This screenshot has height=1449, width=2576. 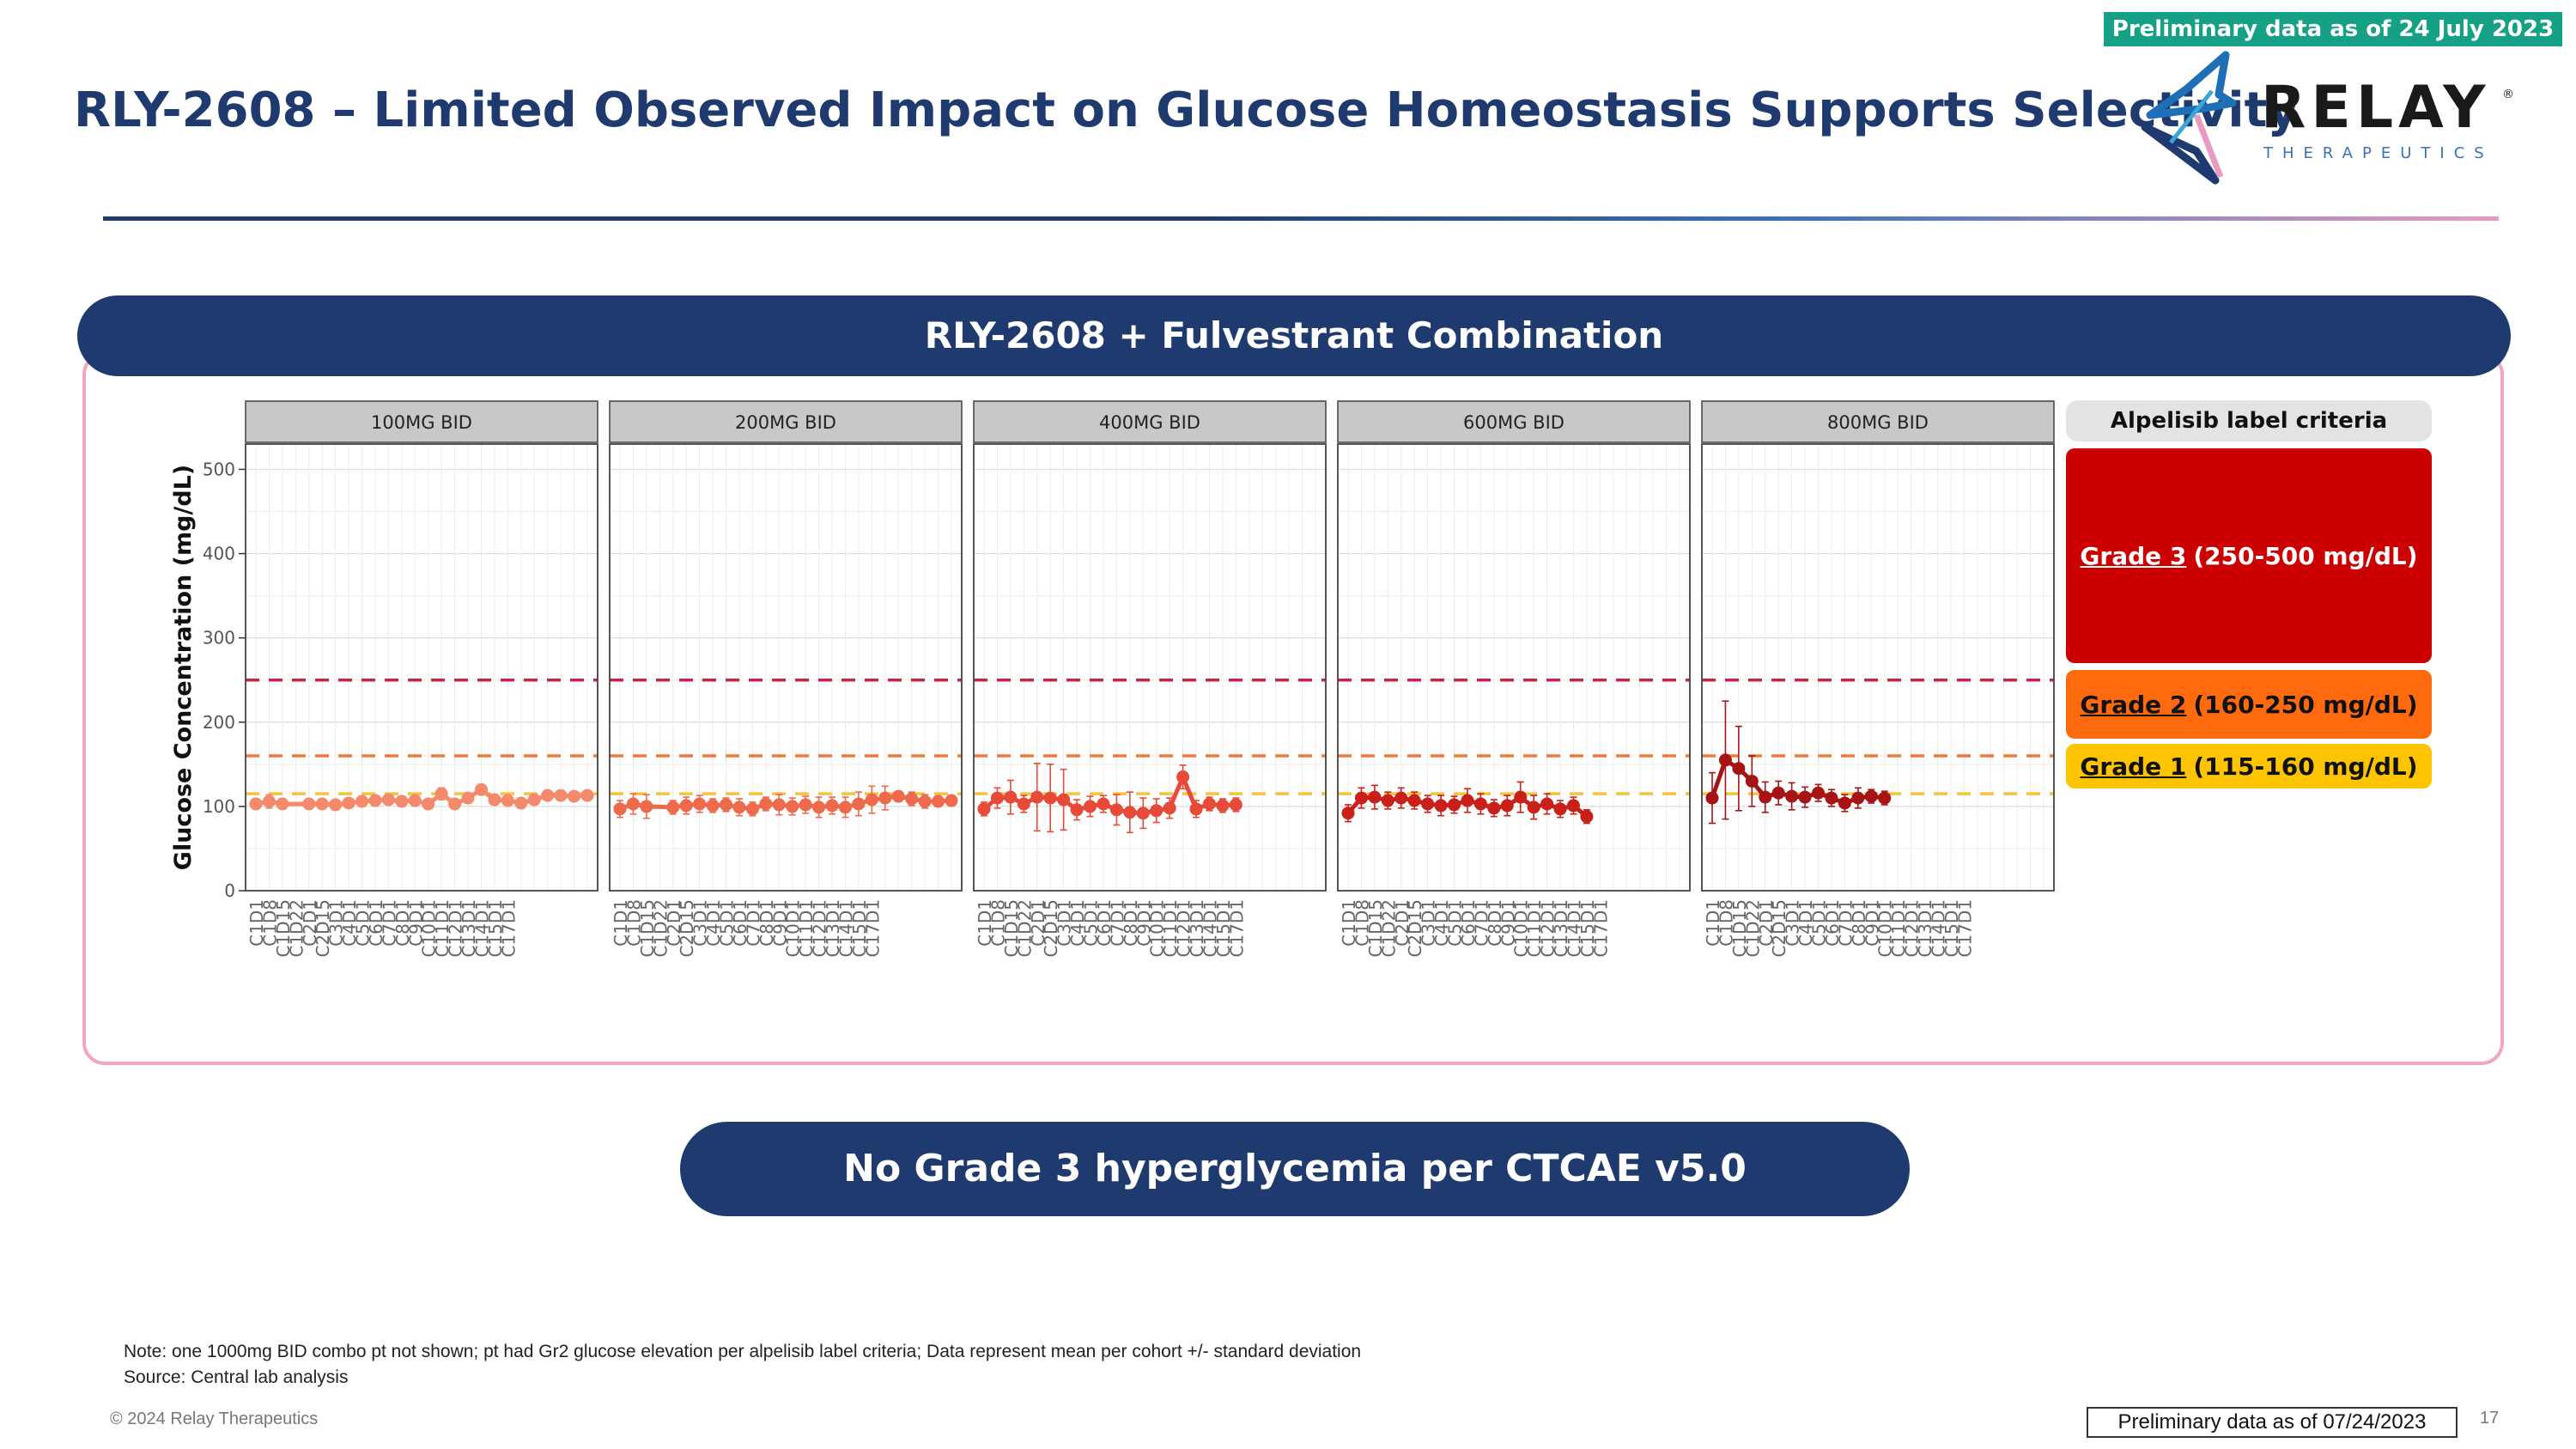 I want to click on x-tick-label: C2D1, so click(x=1767, y=923).